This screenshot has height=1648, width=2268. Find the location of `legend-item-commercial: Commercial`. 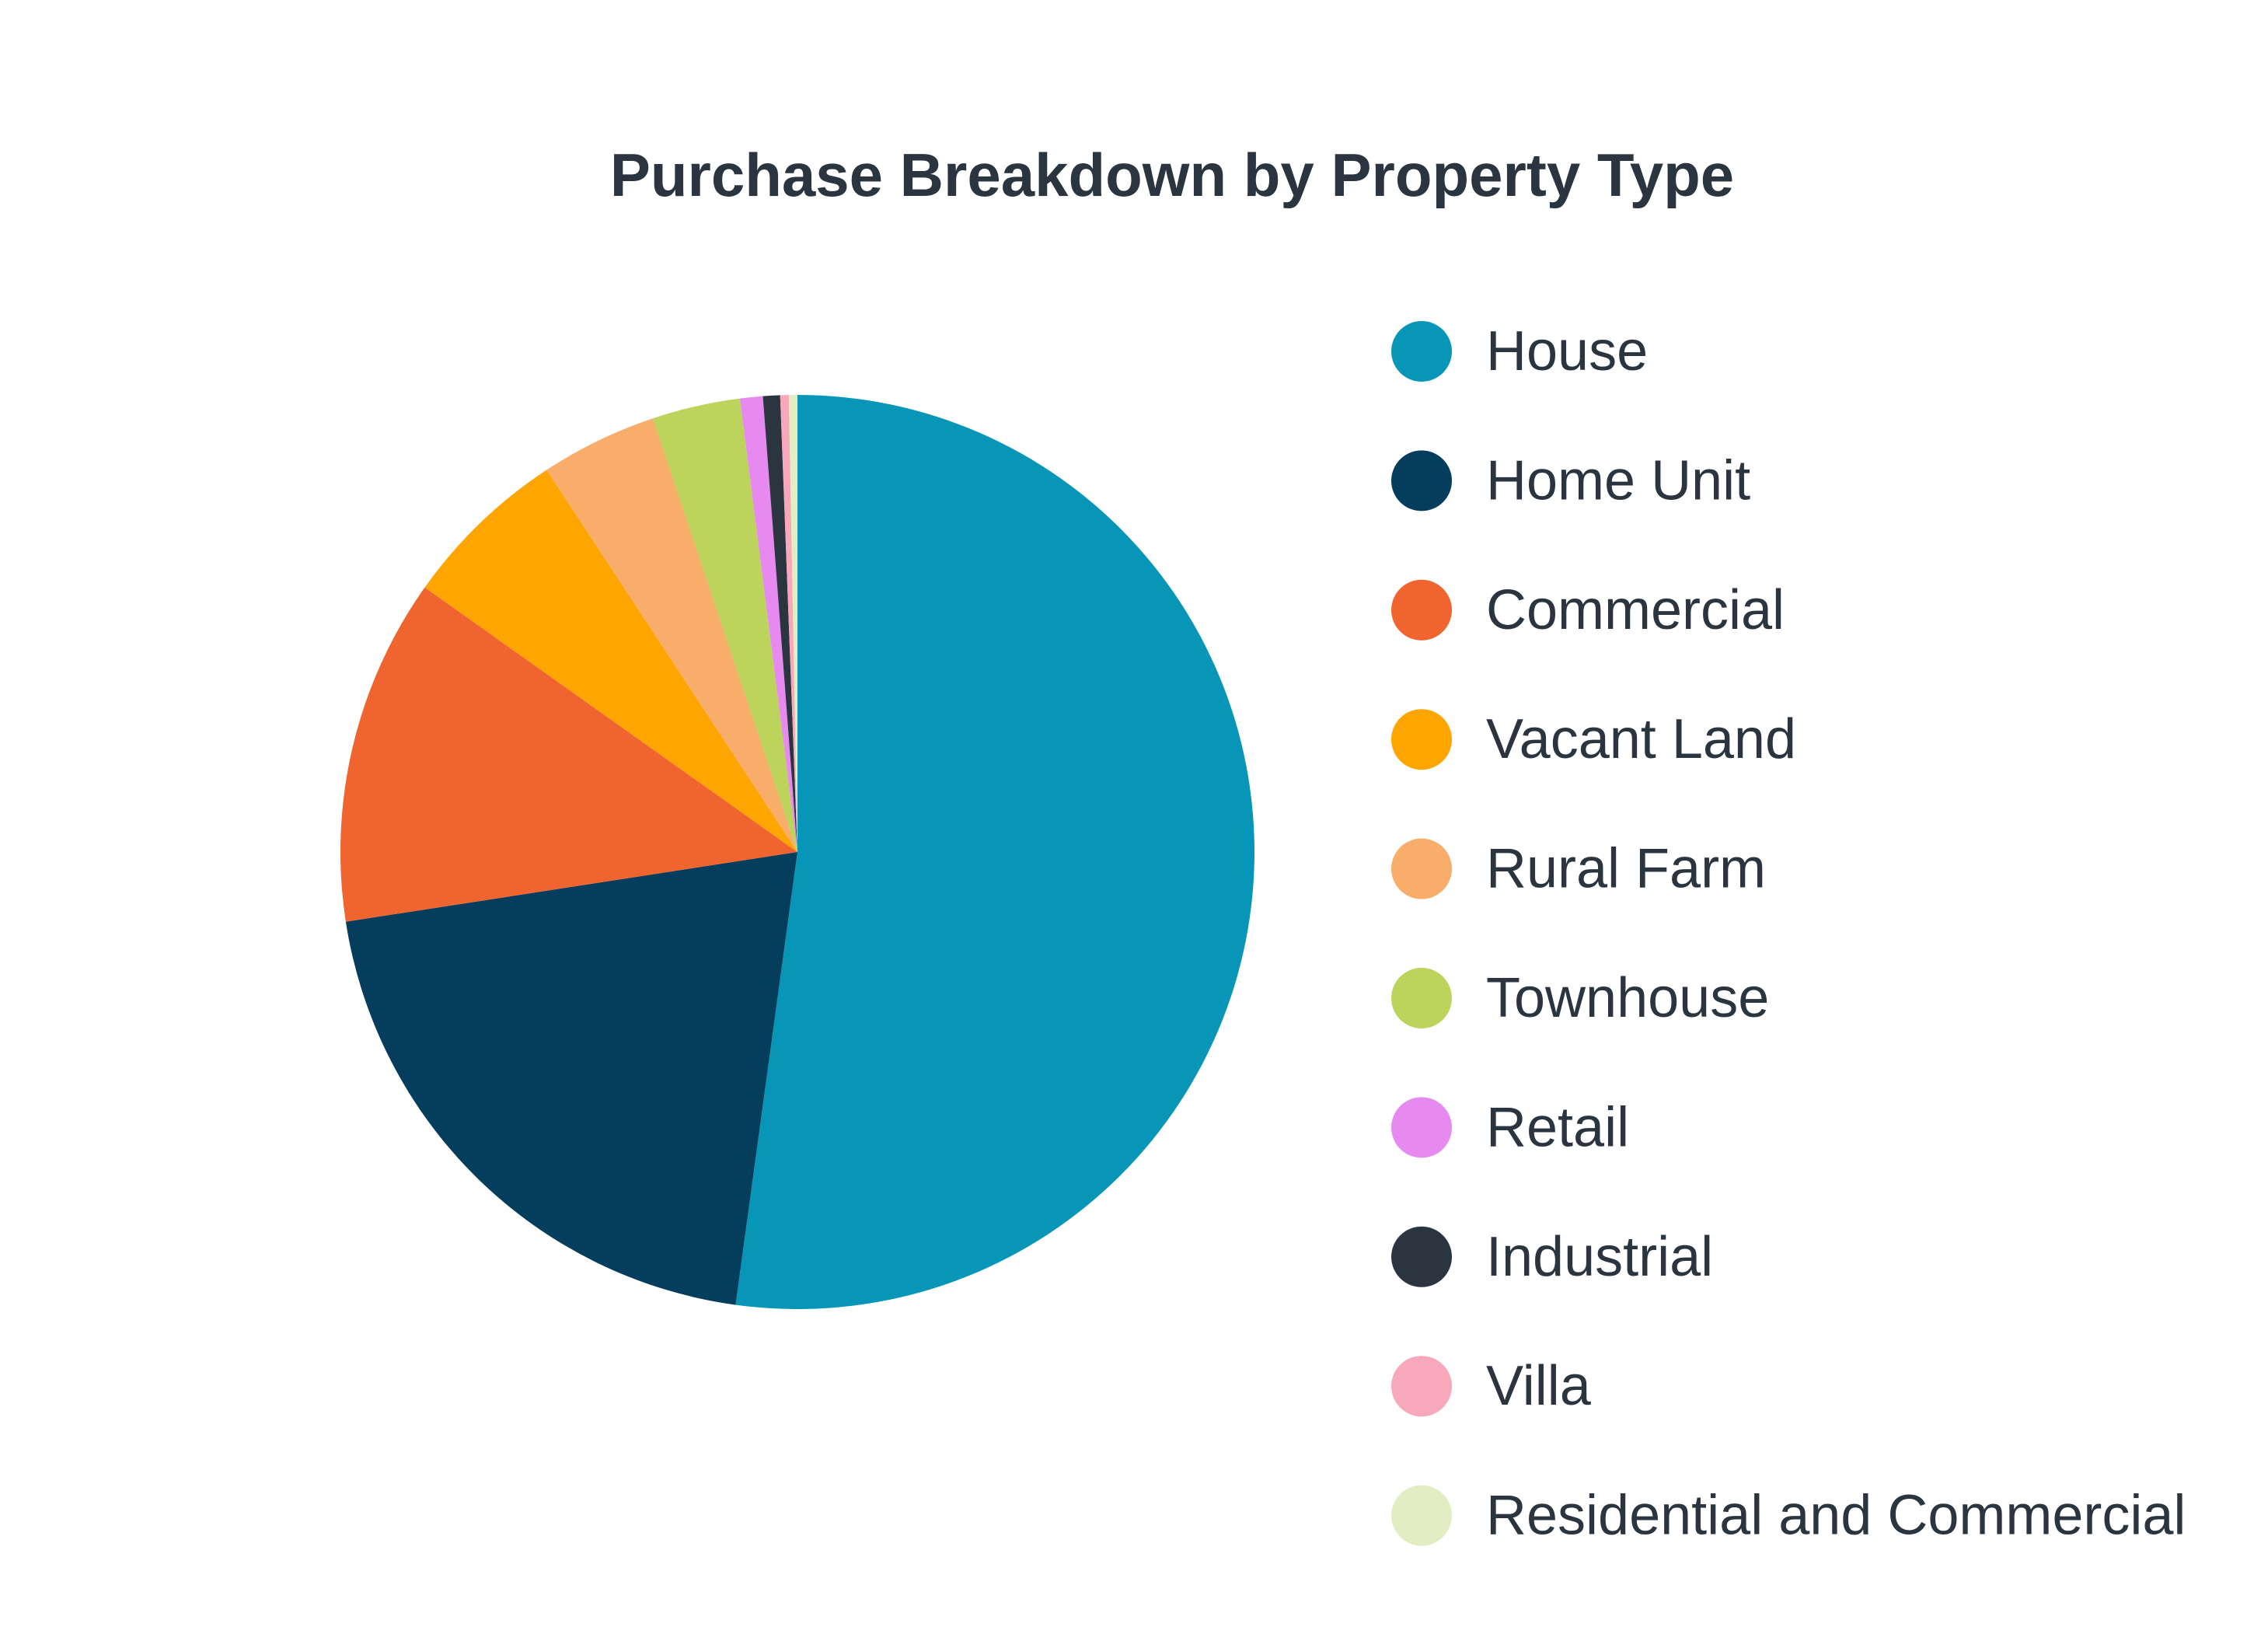

legend-item-commercial: Commercial is located at coordinates (1588, 610).